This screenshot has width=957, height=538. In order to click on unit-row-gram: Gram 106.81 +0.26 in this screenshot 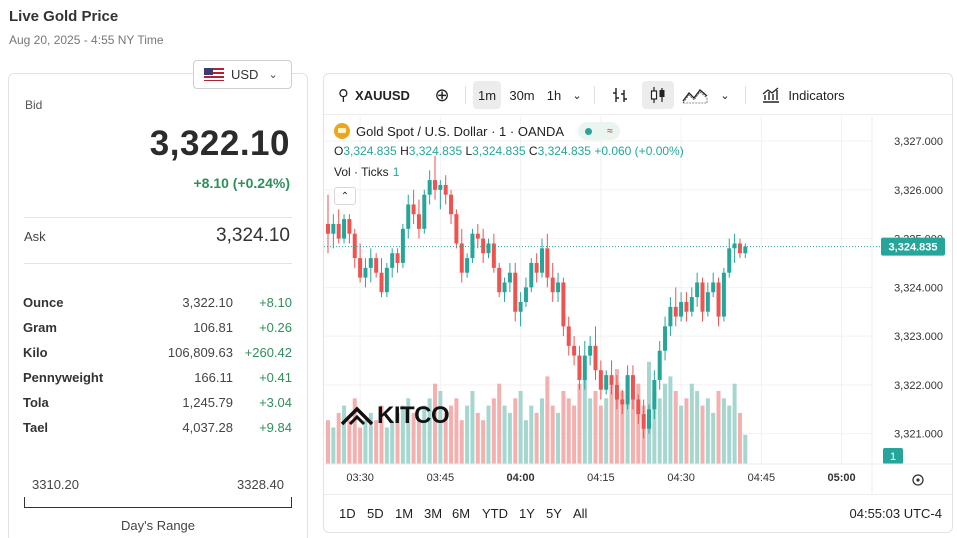, I will do `click(158, 327)`.